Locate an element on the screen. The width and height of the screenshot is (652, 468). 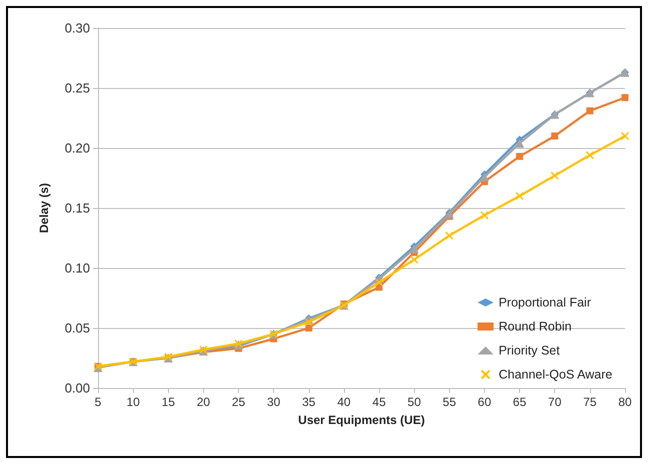
legend-label: Priority Set is located at coordinates (529, 351).